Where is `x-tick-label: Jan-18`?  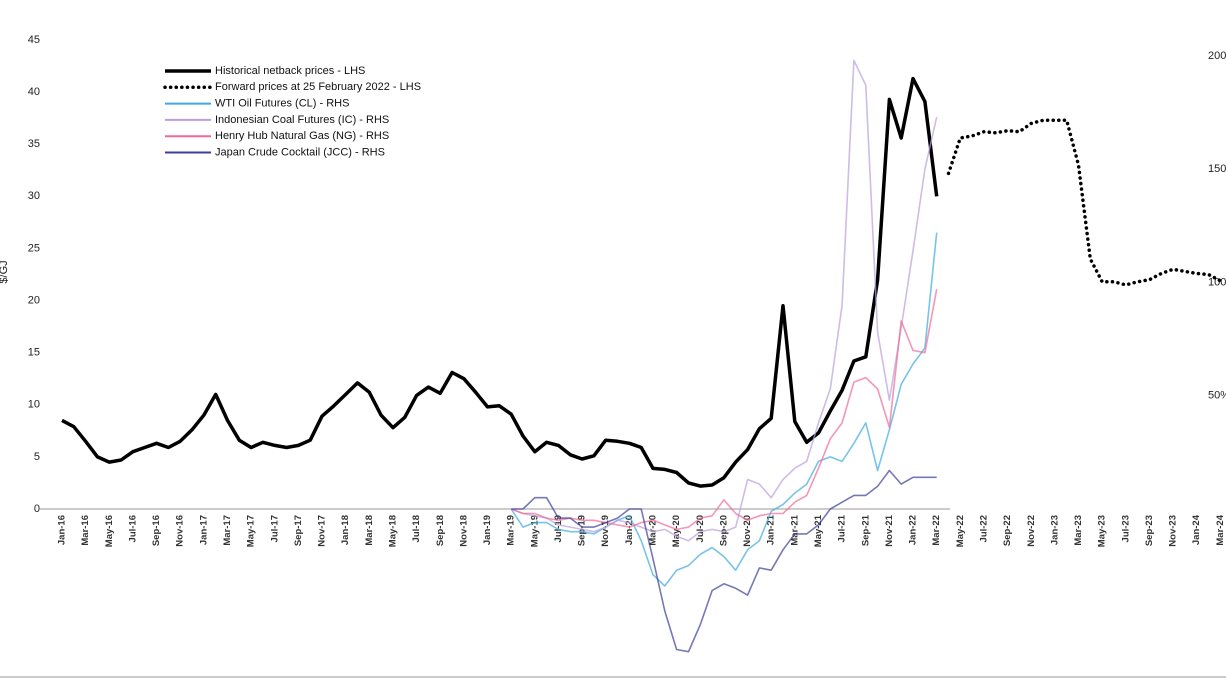
x-tick-label: Jan-18 is located at coordinates (345, 530).